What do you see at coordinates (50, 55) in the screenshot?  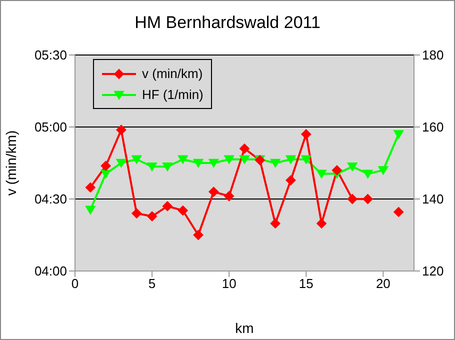 I see `y-tick-label: 05:30` at bounding box center [50, 55].